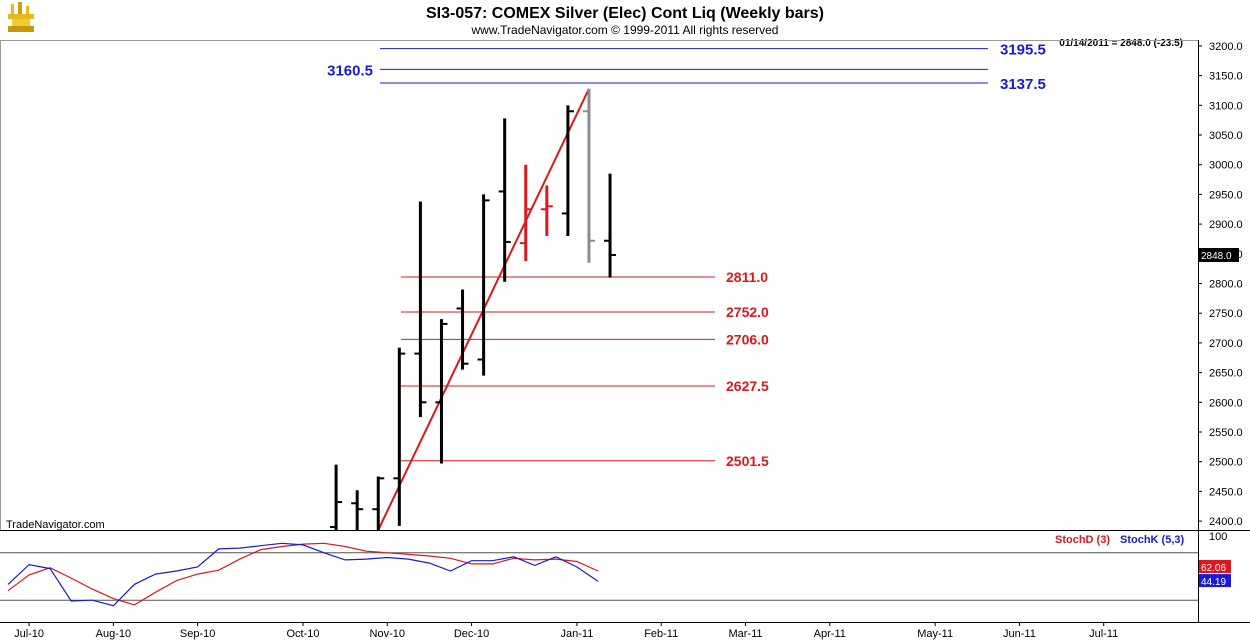 This screenshot has height=643, width=1250. Describe the element at coordinates (1226, 106) in the screenshot. I see `y-tick-label: 3100.0` at that location.